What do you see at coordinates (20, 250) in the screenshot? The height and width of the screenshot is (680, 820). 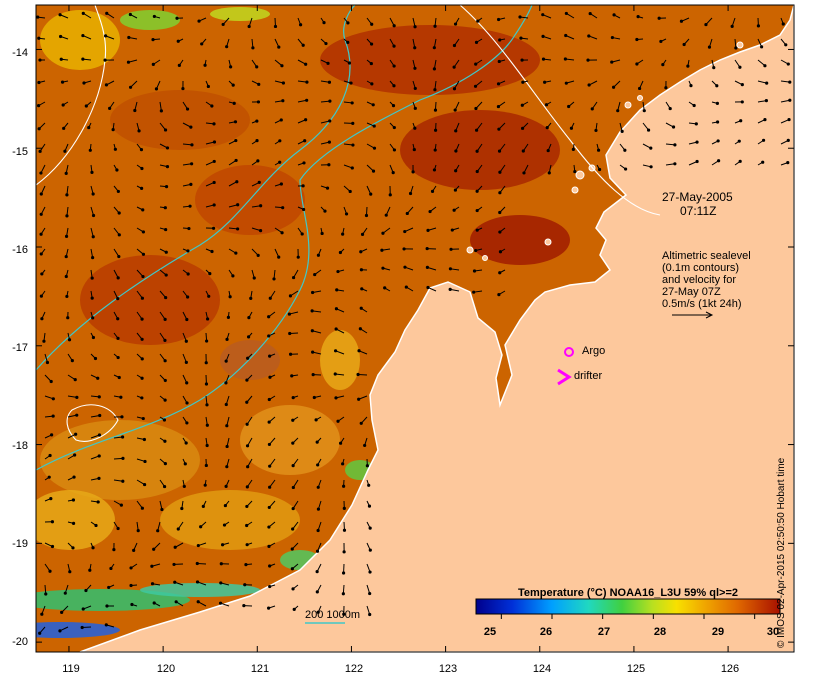 I see `y-tick-label: -16` at bounding box center [20, 250].